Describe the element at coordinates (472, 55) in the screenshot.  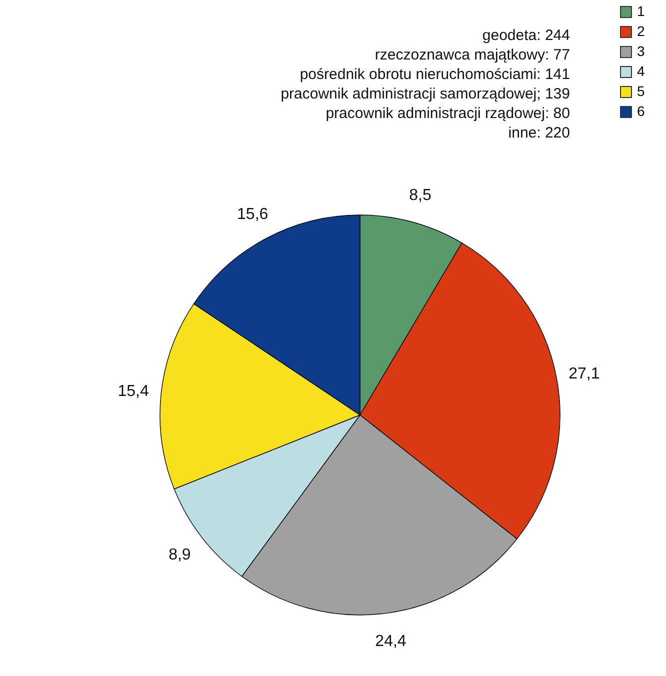
I see `text: rzeczoznawca majątkowy: 77` at that location.